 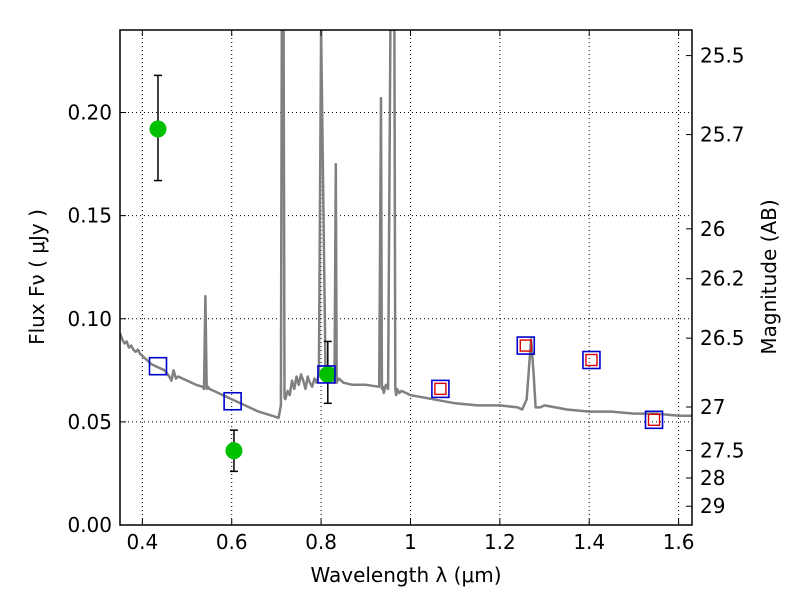 I want to click on y-tick-label: 0.15, so click(x=89, y=216).